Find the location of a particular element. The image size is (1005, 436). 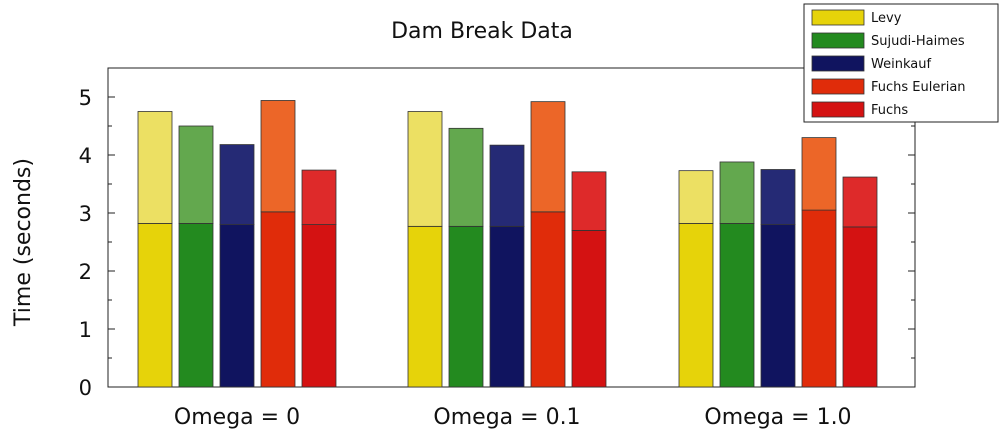

x-category-label: Omega = 0 is located at coordinates (237, 417).